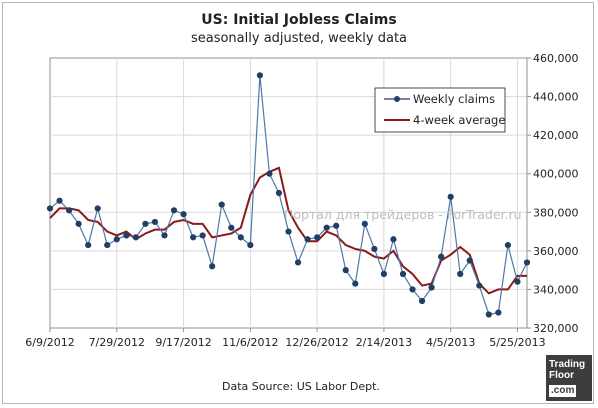  Describe the element at coordinates (117, 342) in the screenshot. I see `x-tick-label: 7/29/2012` at that location.